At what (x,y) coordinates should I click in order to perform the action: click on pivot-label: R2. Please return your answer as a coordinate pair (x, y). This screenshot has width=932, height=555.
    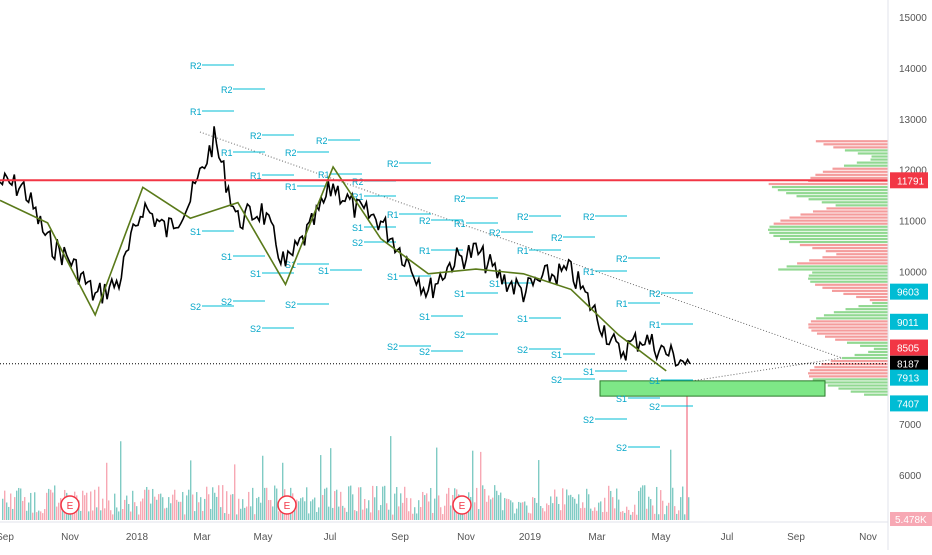
    Looking at the image, I should click on (425, 221).